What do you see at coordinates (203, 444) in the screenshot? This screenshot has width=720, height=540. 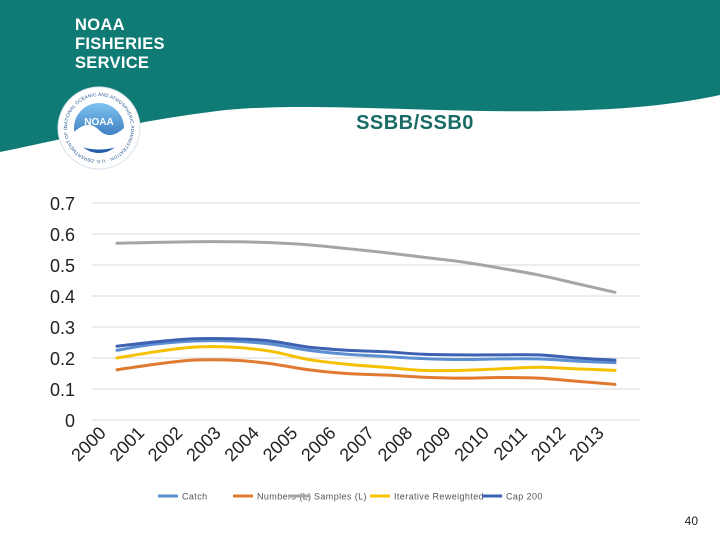 I see `x-tick-label: 2003` at bounding box center [203, 444].